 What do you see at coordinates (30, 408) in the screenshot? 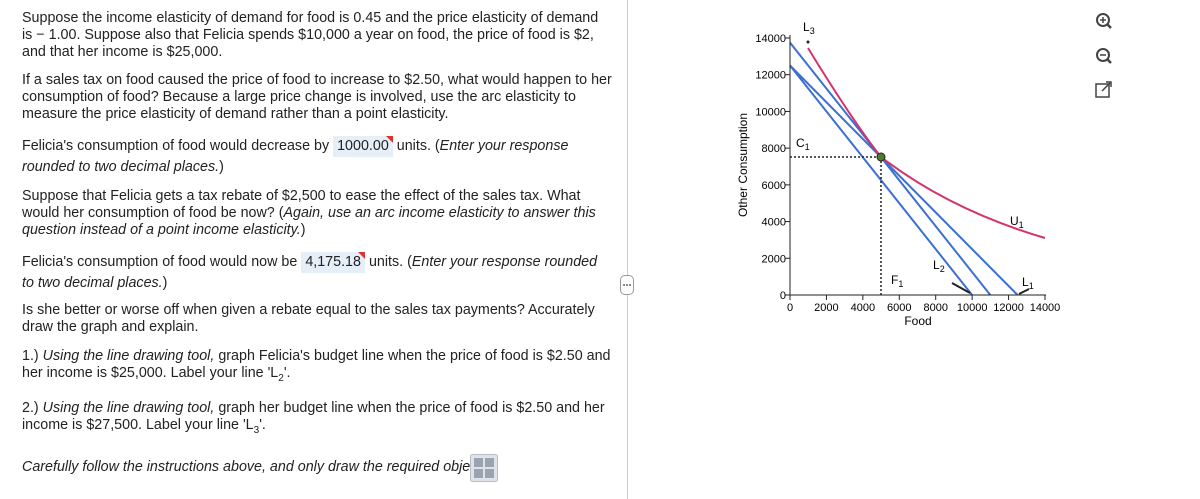
I see `text: 2.)` at bounding box center [30, 408].